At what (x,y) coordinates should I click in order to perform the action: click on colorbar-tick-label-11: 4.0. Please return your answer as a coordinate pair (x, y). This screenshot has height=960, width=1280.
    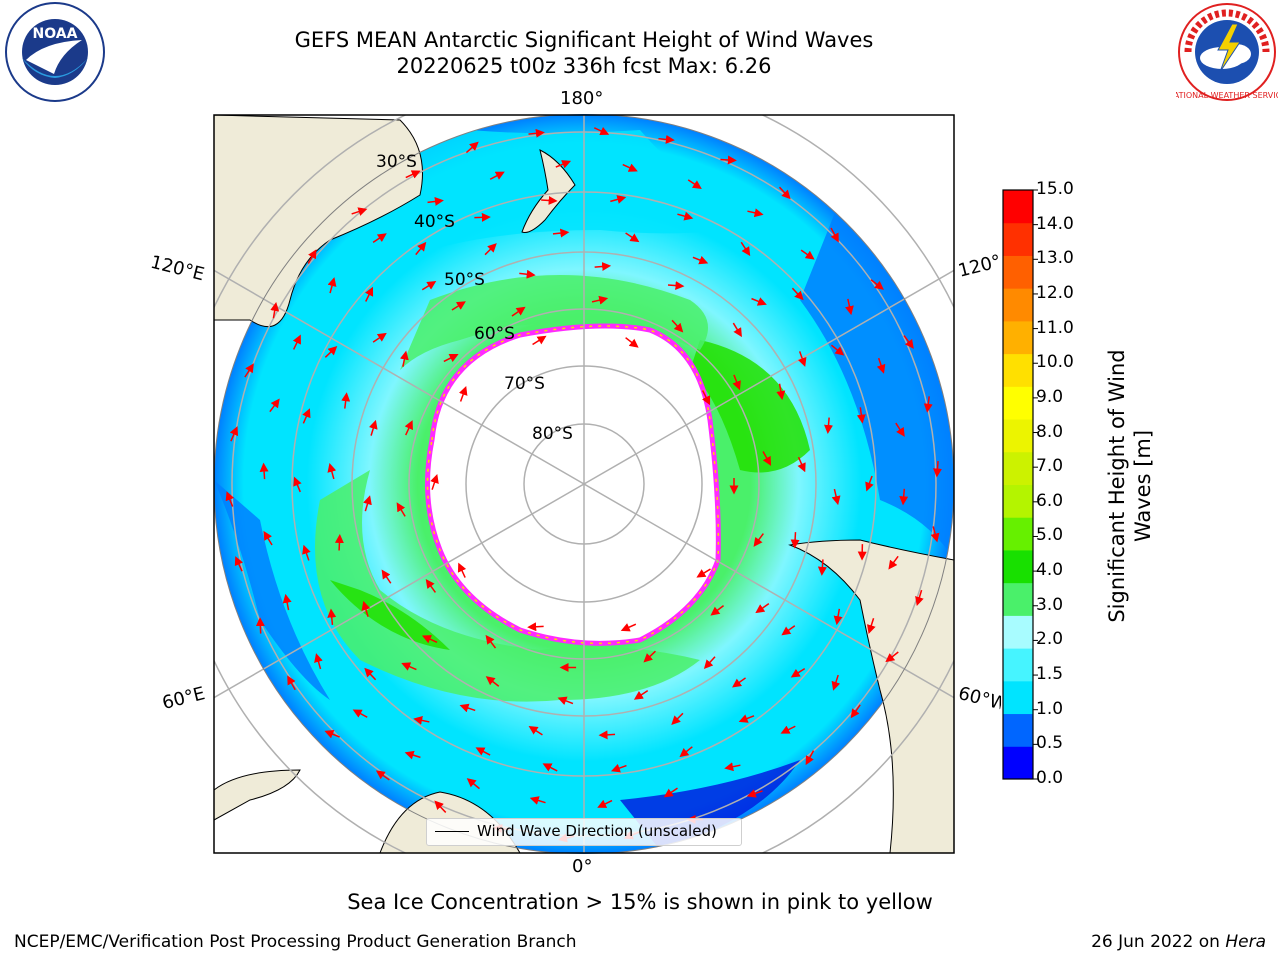
    Looking at the image, I should click on (1050, 570).